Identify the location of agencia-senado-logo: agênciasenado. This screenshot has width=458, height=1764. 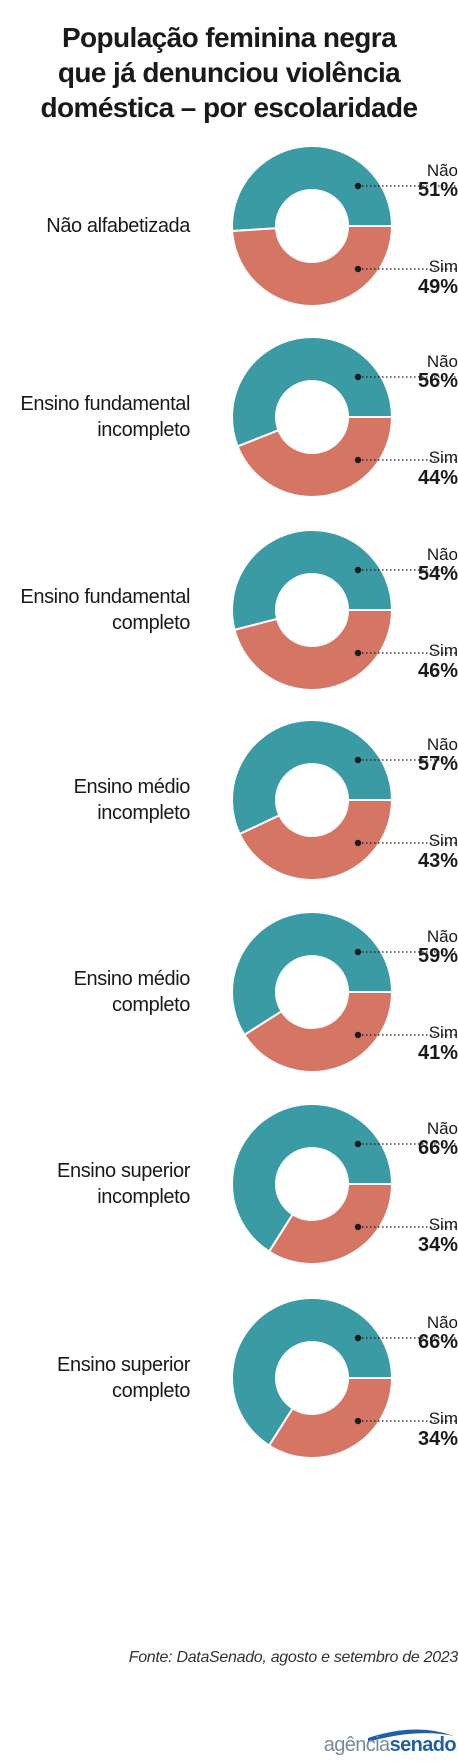
(356, 1743).